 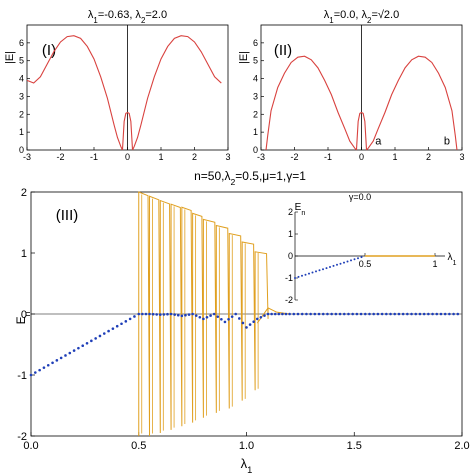 I want to click on y-tick-label: 1, so click(x=24, y=254).